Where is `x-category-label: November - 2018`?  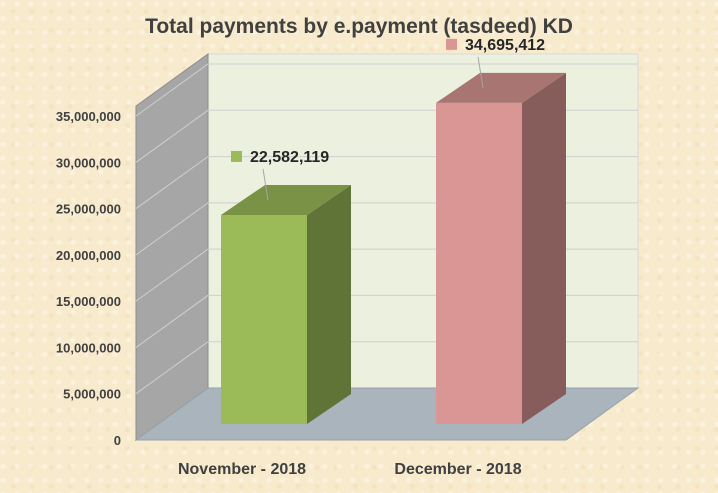 x-category-label: November - 2018 is located at coordinates (242, 469).